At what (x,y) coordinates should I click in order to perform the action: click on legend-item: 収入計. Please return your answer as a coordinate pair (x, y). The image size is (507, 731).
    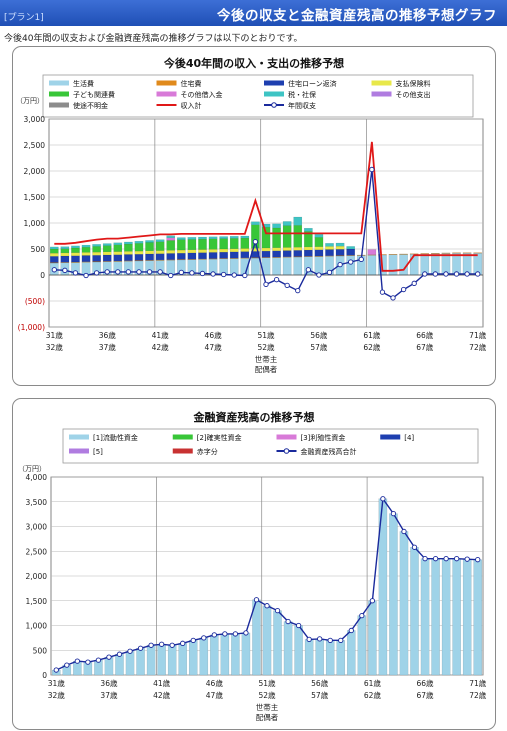
    Looking at the image, I should click on (179, 105).